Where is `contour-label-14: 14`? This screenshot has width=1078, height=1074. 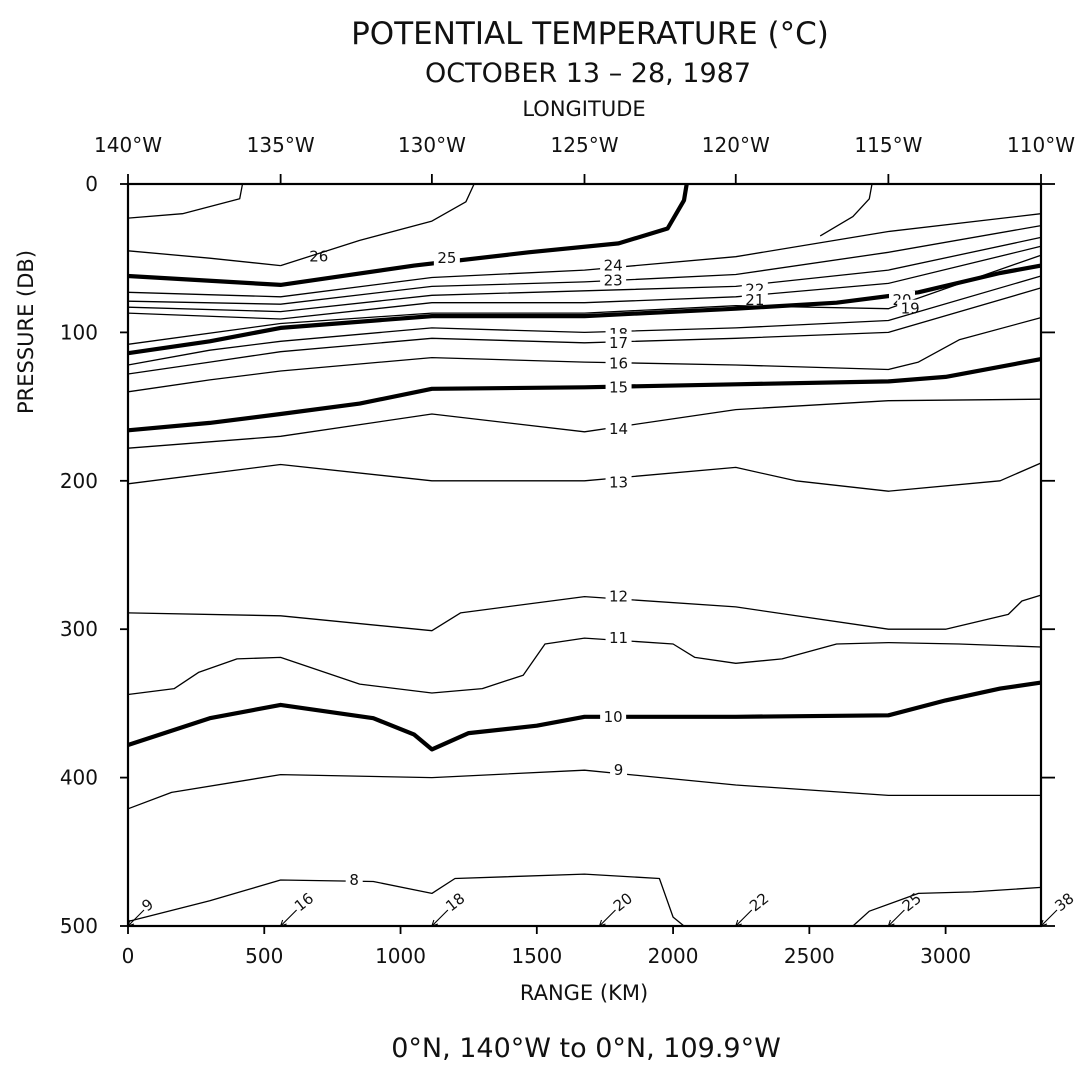
contour-label-14: 14 is located at coordinates (618, 429).